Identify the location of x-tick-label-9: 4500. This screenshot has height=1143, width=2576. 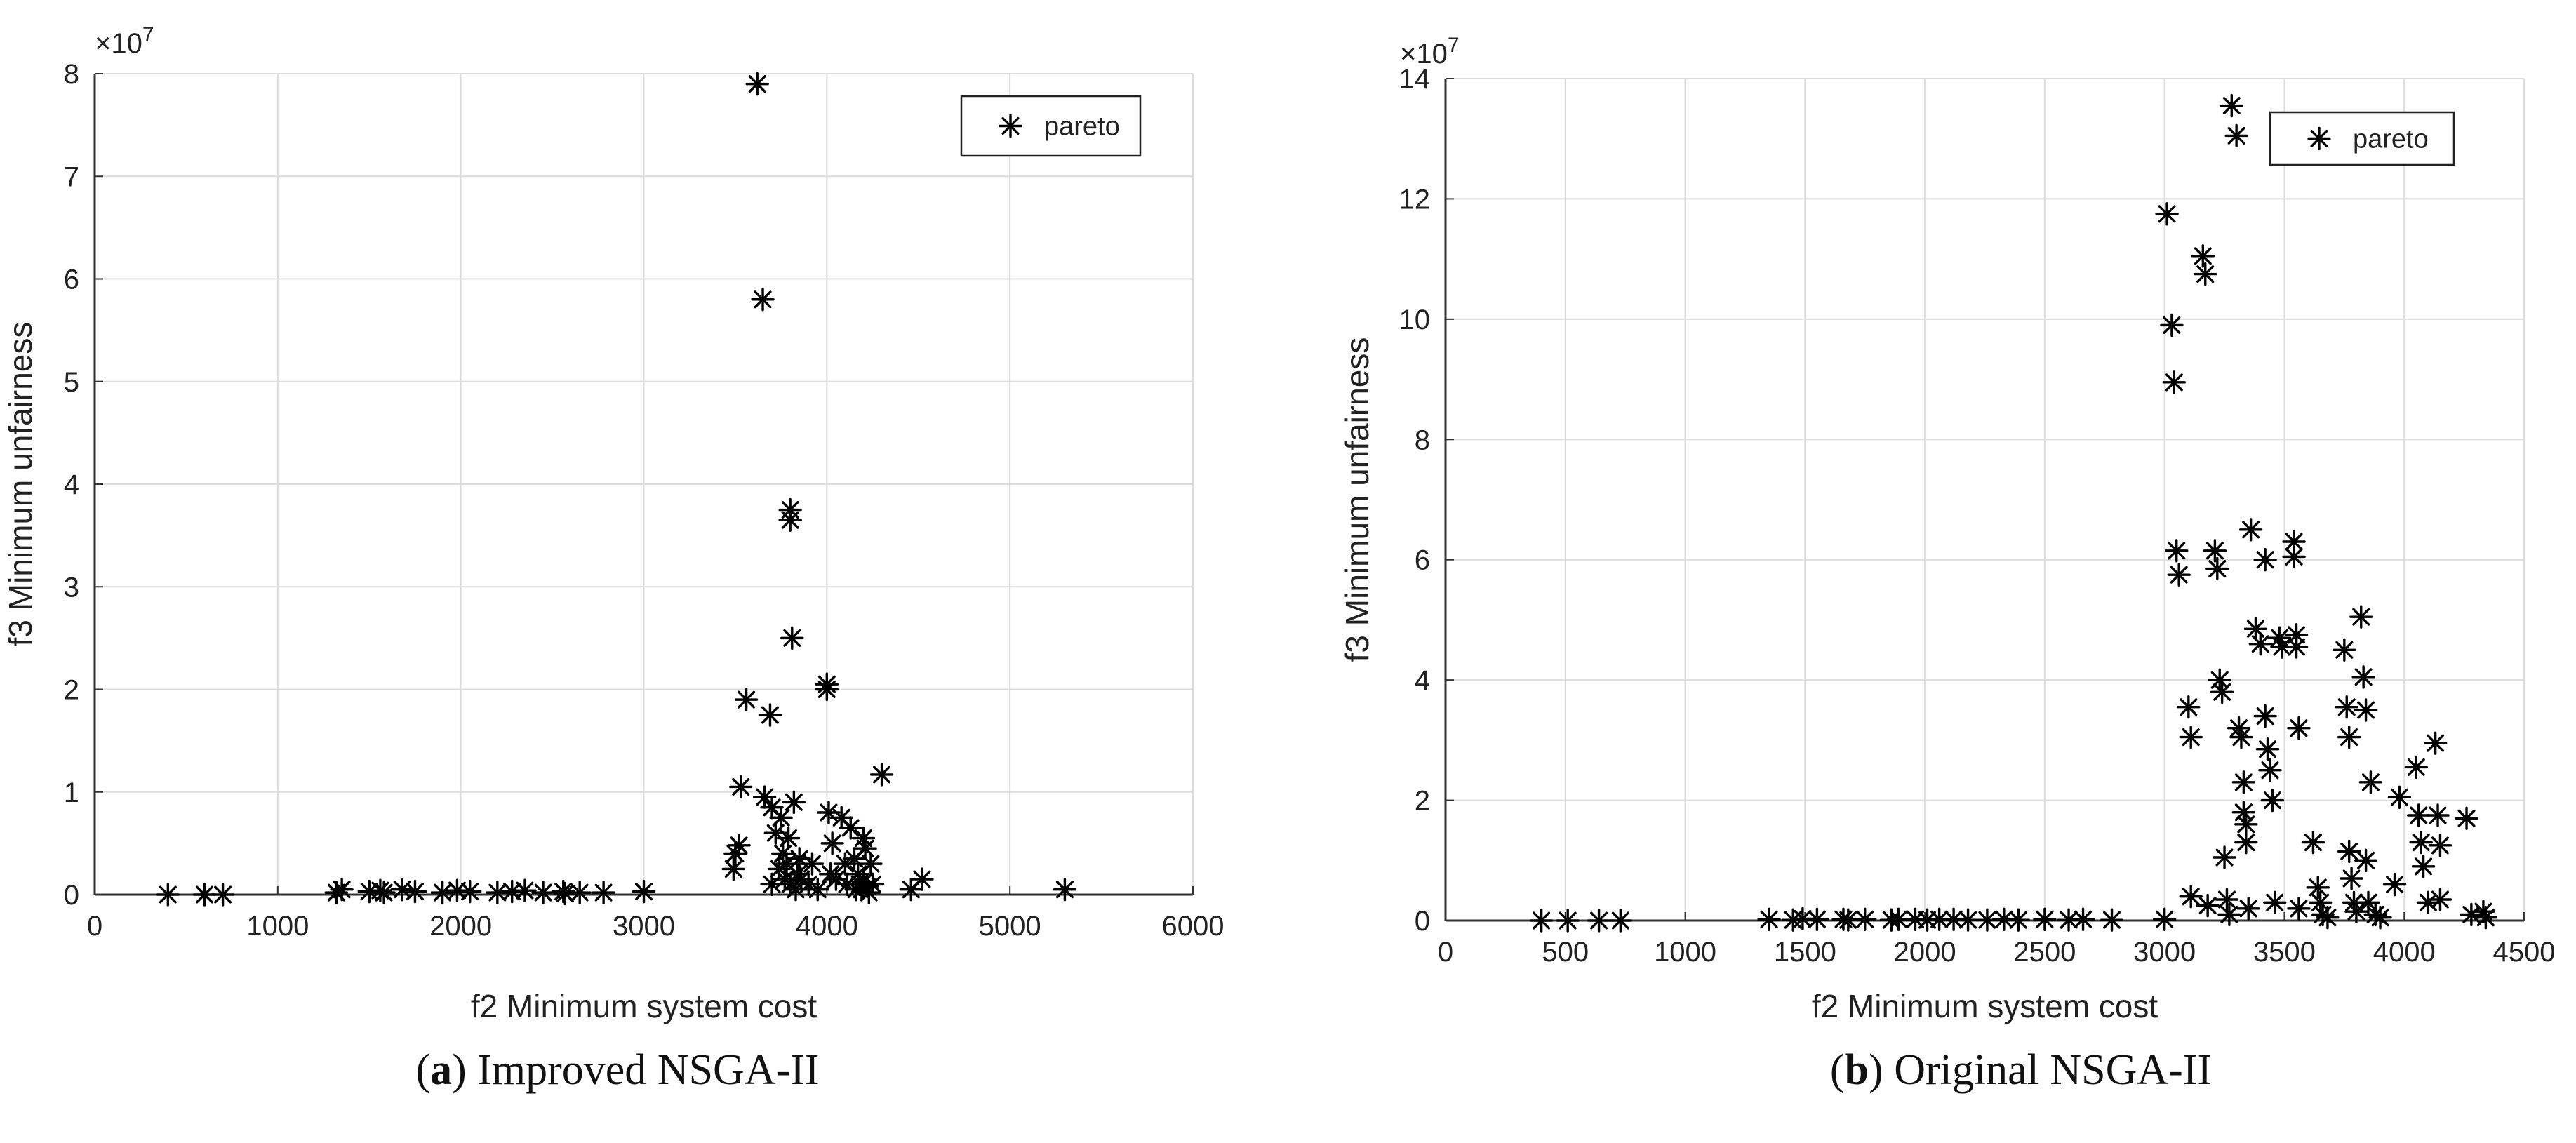
(2525, 952).